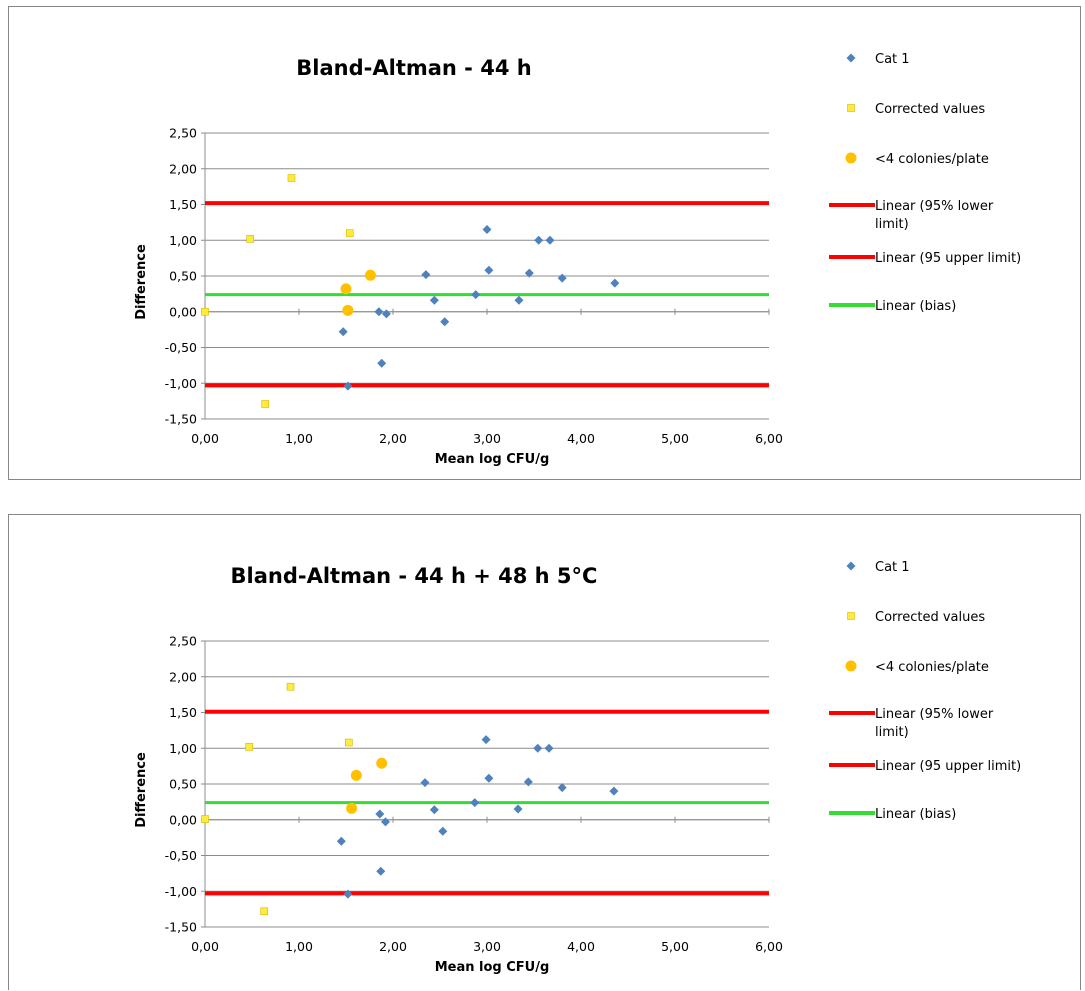  Describe the element at coordinates (934, 714) in the screenshot. I see `legend-label: Linear (95% lower` at that location.